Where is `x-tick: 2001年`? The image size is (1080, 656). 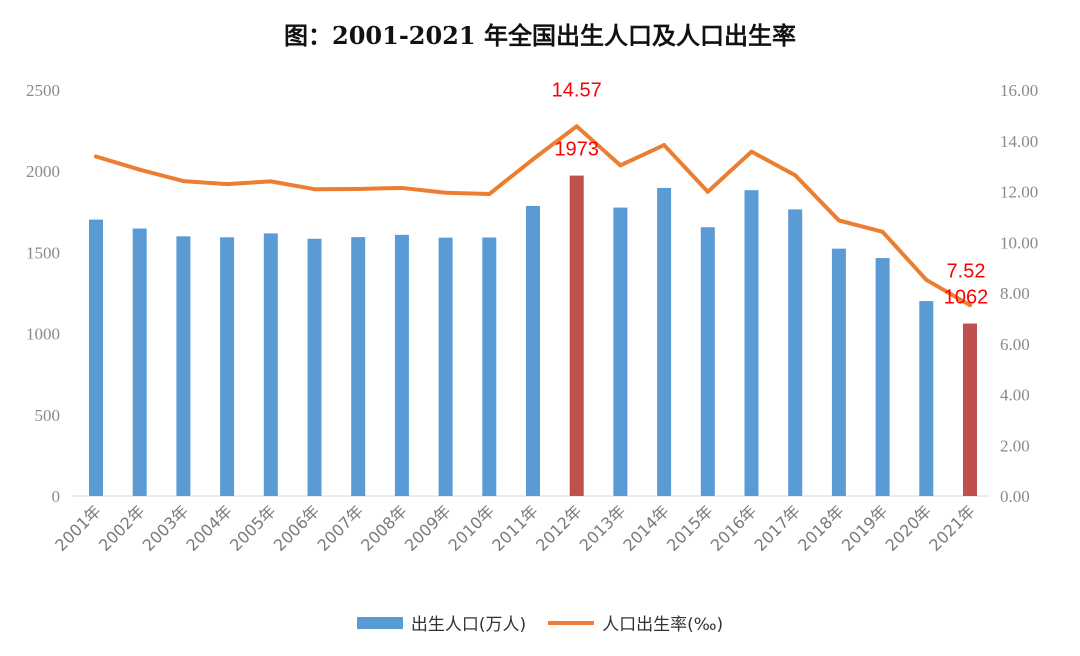 x-tick: 2001年 is located at coordinates (78, 528).